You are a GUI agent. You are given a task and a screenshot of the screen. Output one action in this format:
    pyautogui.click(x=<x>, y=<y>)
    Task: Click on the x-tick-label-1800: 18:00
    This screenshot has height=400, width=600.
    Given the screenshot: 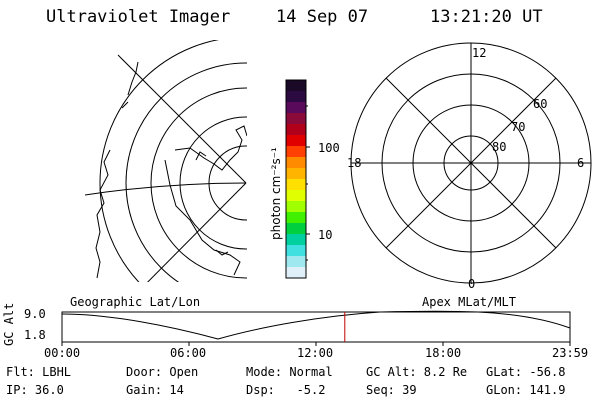 What is the action you would take?
    pyautogui.click(x=443, y=353)
    